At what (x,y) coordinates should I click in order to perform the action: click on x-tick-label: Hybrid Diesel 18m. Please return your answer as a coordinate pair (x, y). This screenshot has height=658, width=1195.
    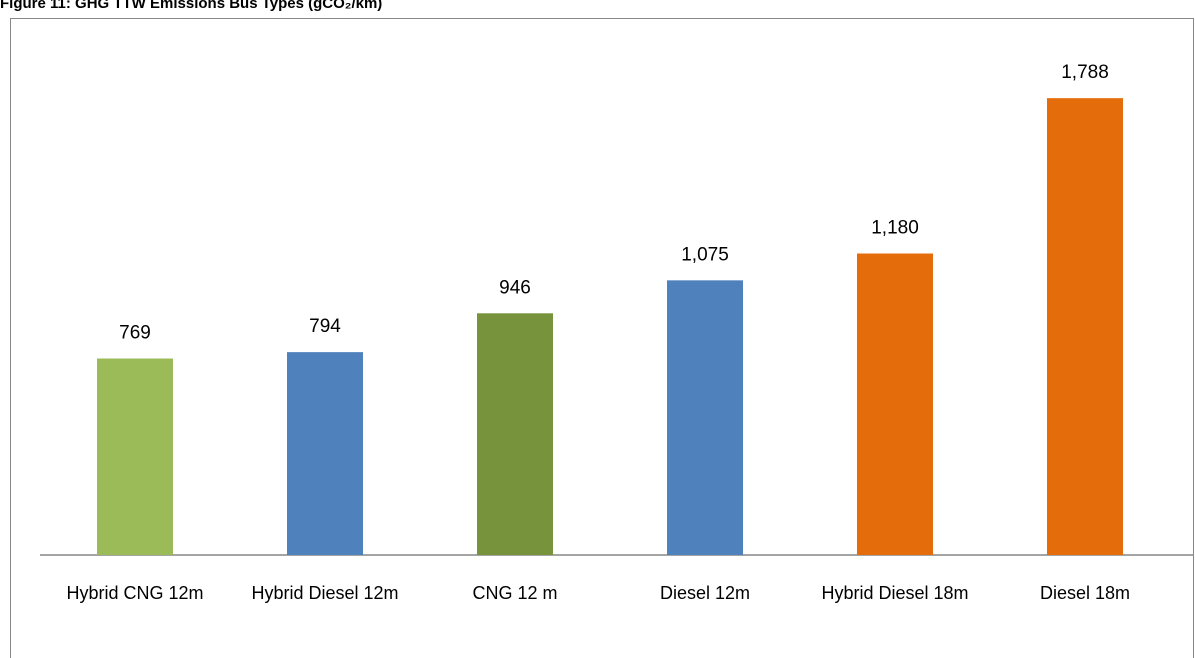
    Looking at the image, I should click on (895, 593).